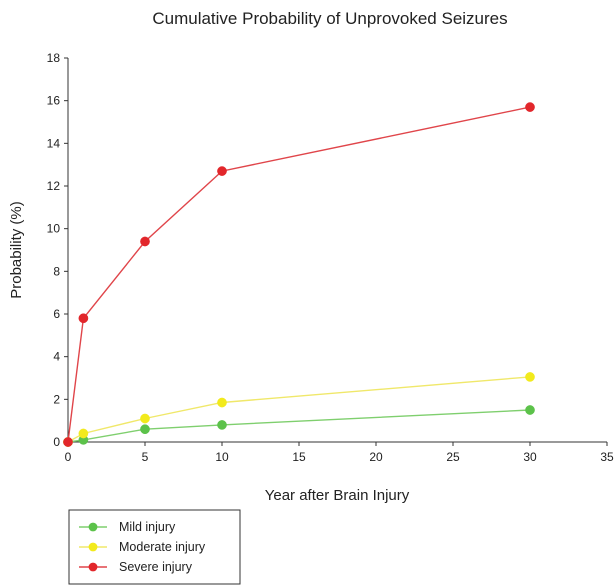 Image resolution: width=614 pixels, height=588 pixels. I want to click on legend-label: Mild injury, so click(147, 527).